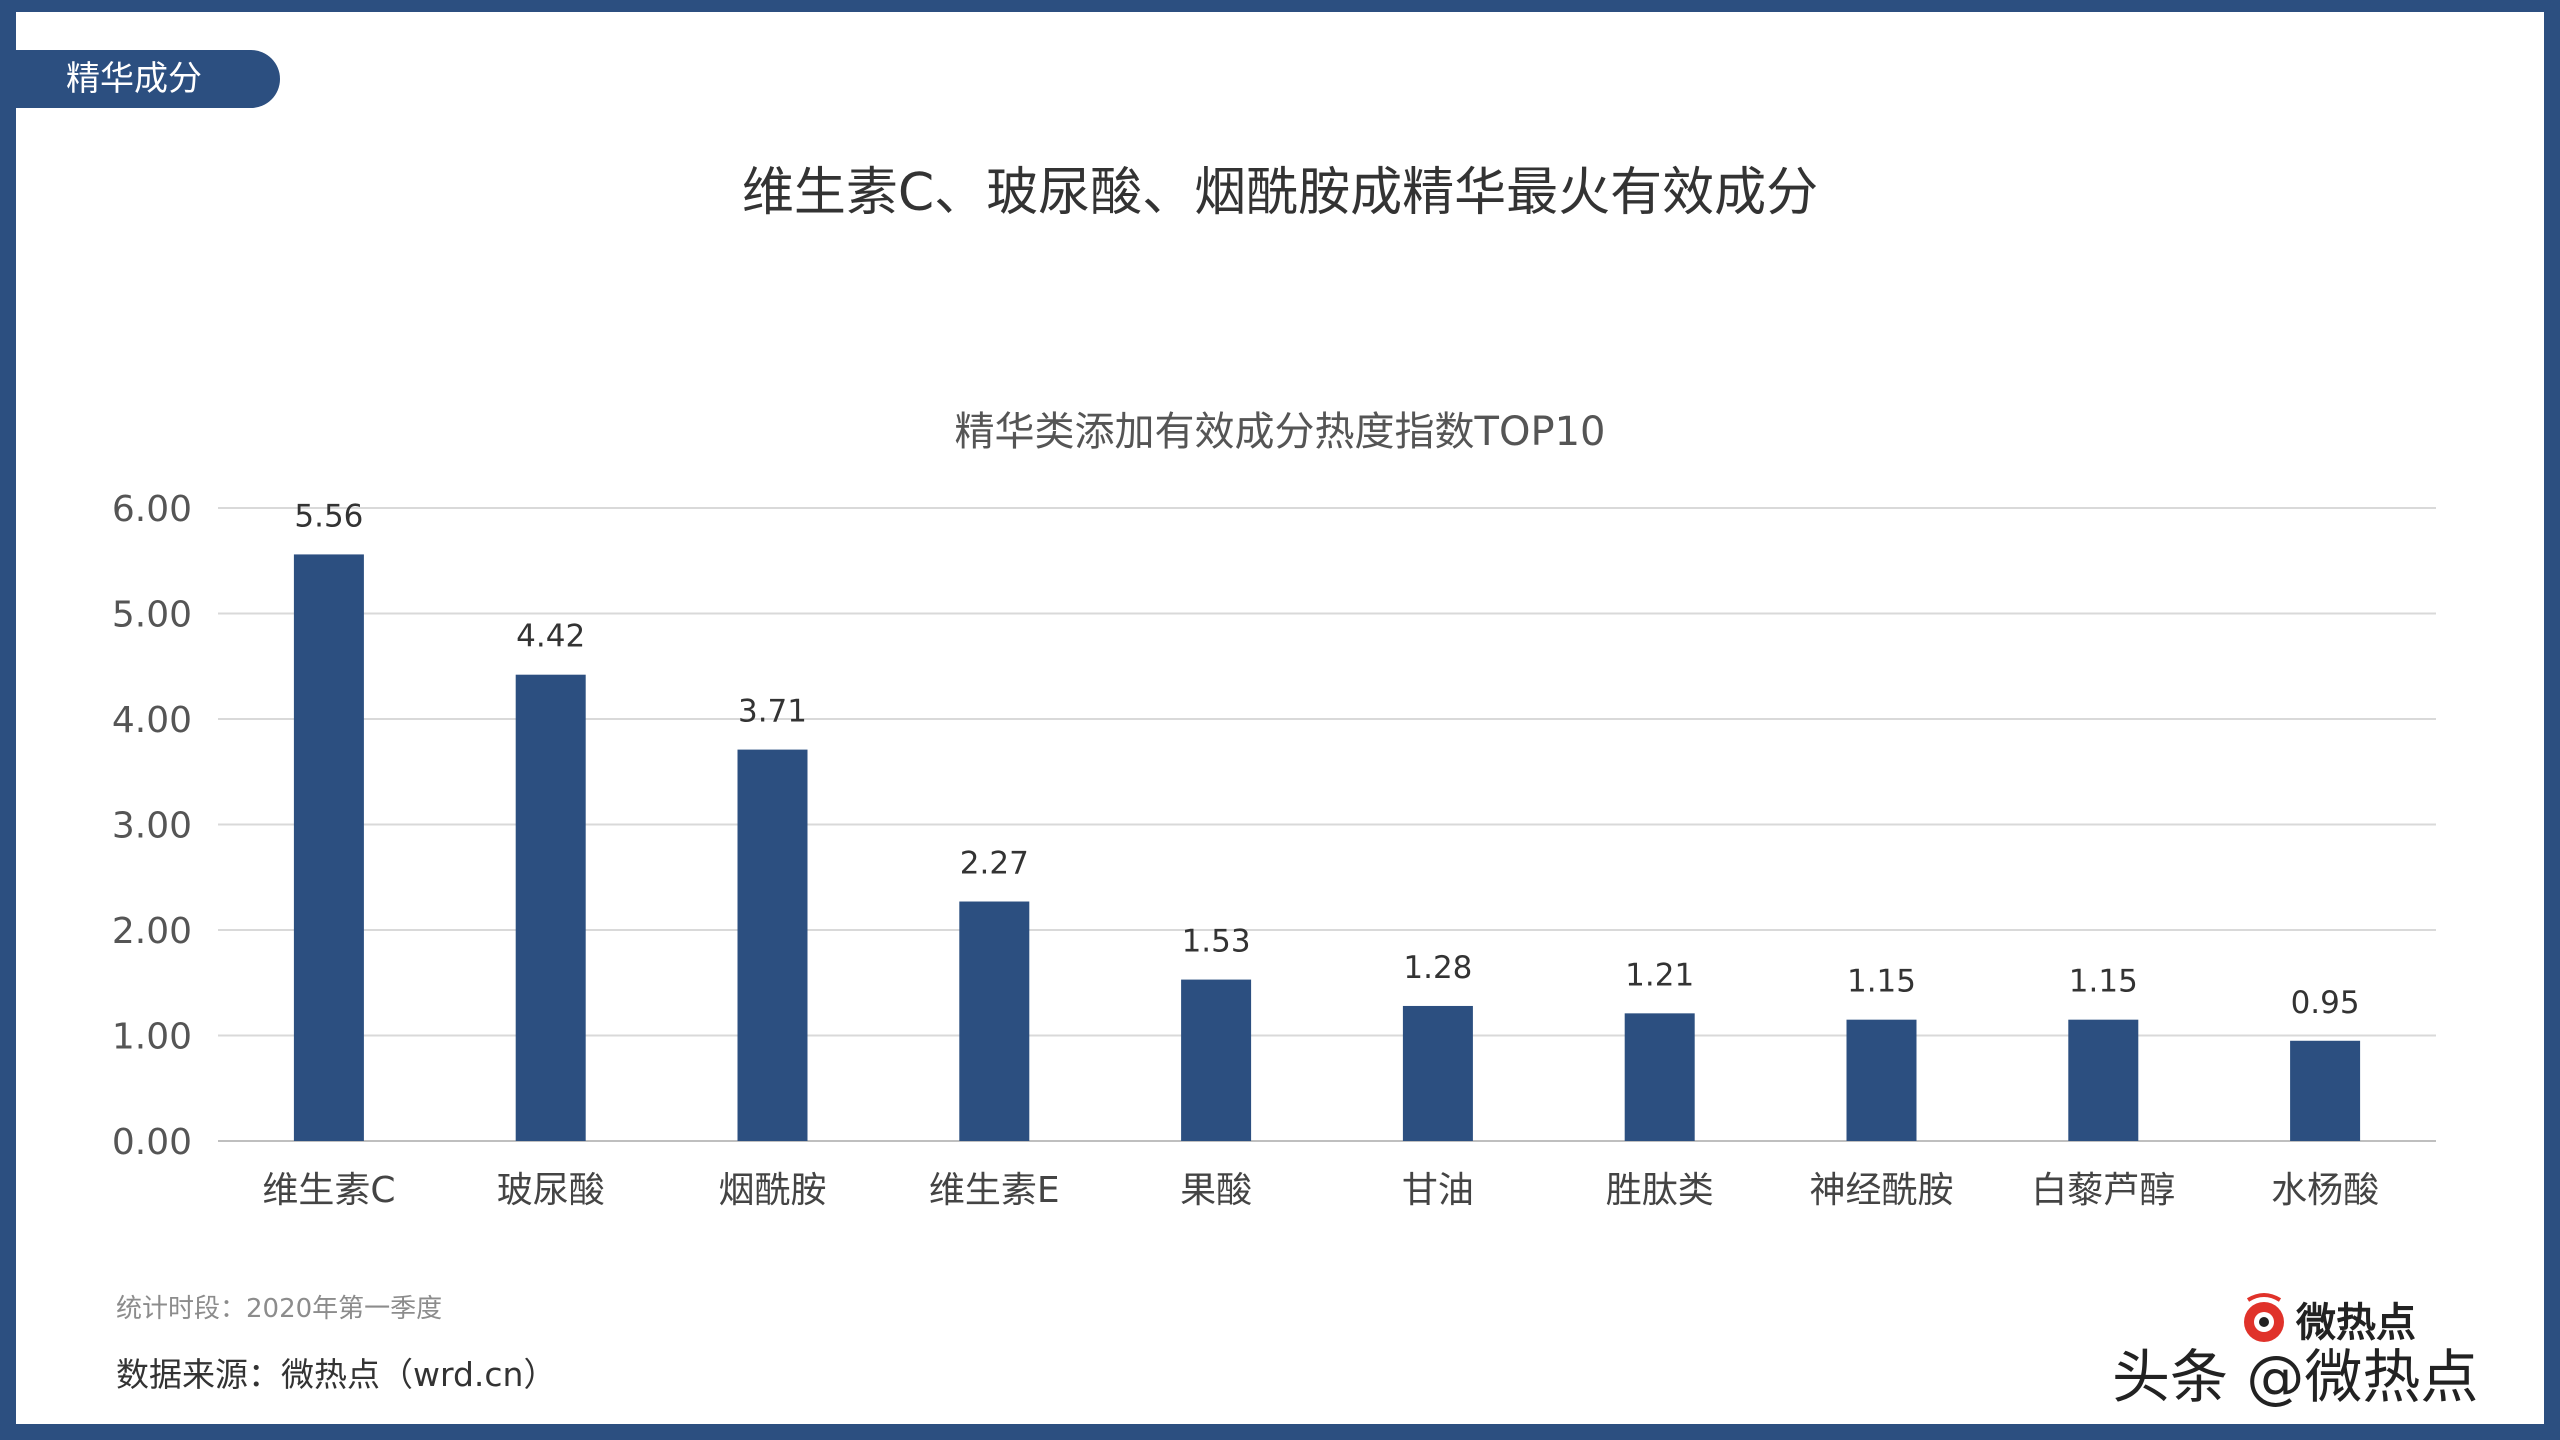 Image resolution: width=2560 pixels, height=1440 pixels. I want to click on section-tab: 精华成分, so click(148, 79).